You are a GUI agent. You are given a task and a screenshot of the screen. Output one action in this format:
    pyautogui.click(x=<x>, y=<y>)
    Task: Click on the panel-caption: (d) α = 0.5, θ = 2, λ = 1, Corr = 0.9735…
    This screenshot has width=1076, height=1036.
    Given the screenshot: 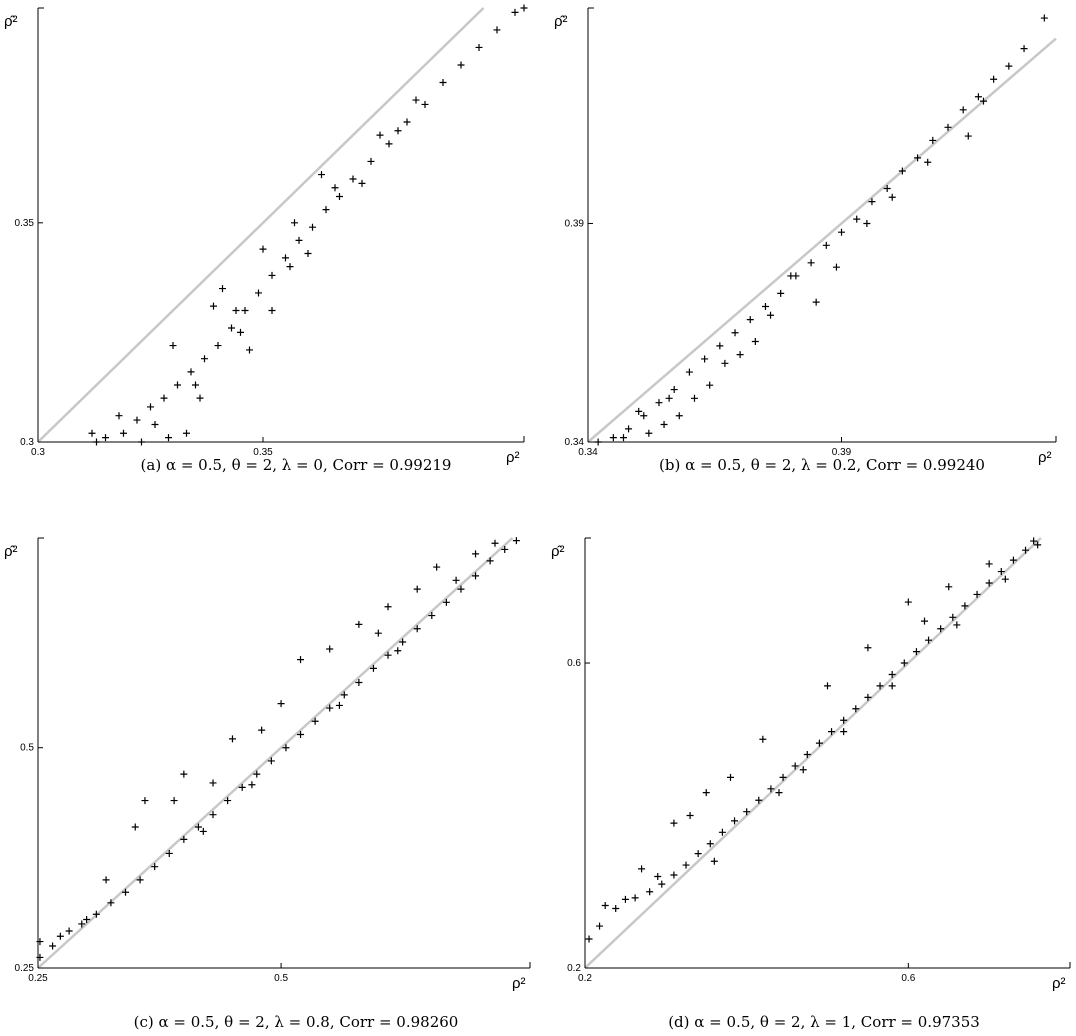 What is the action you would take?
    pyautogui.click(x=824, y=1022)
    